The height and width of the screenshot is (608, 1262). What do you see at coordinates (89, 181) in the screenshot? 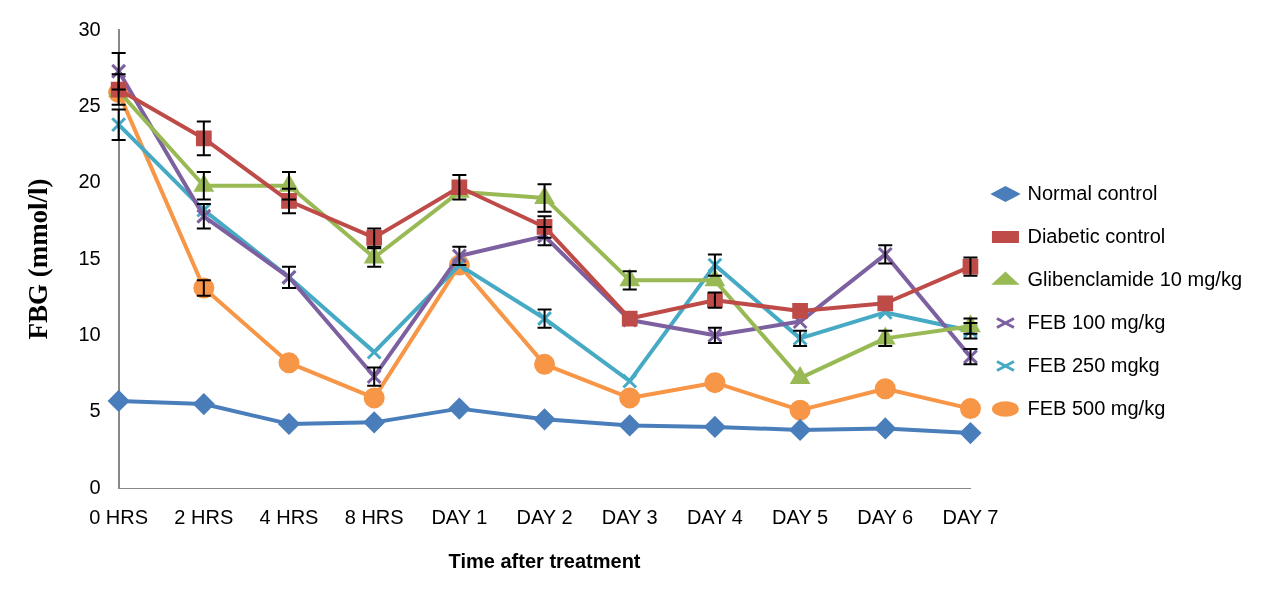
I see `y-tick-label: 20` at bounding box center [89, 181].